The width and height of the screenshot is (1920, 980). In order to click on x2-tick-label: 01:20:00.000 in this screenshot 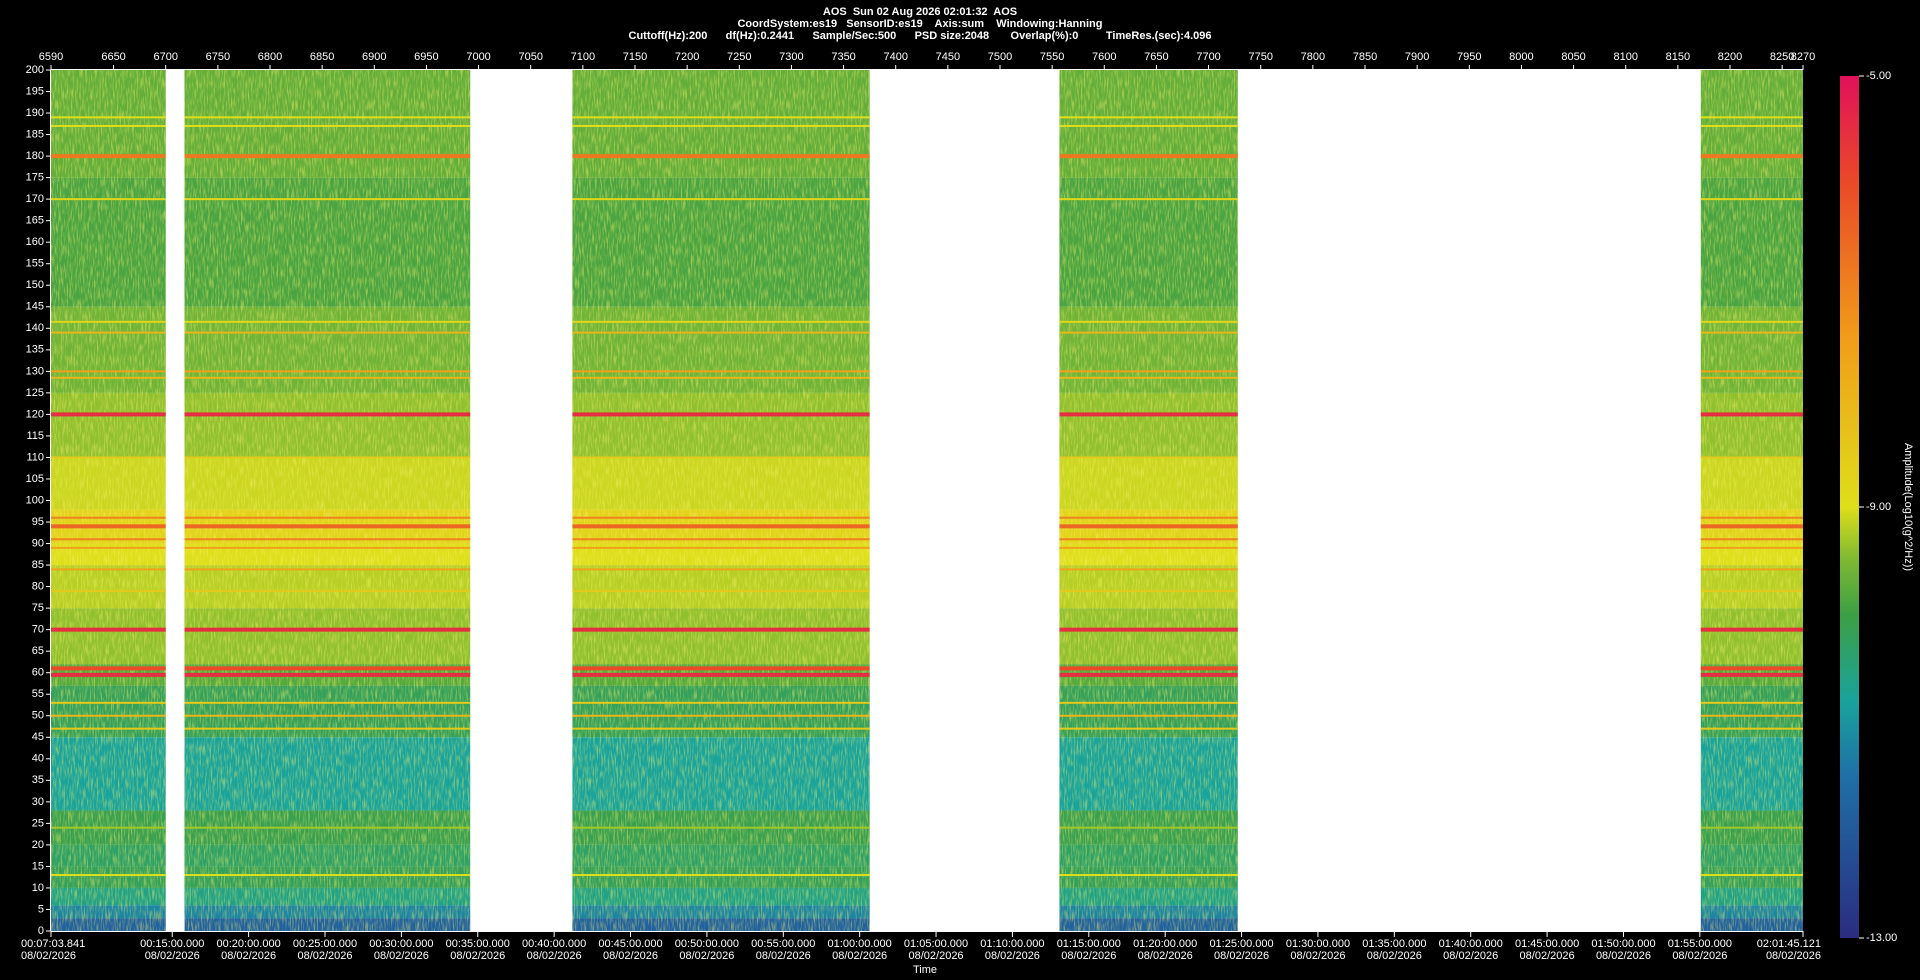, I will do `click(1165, 944)`.